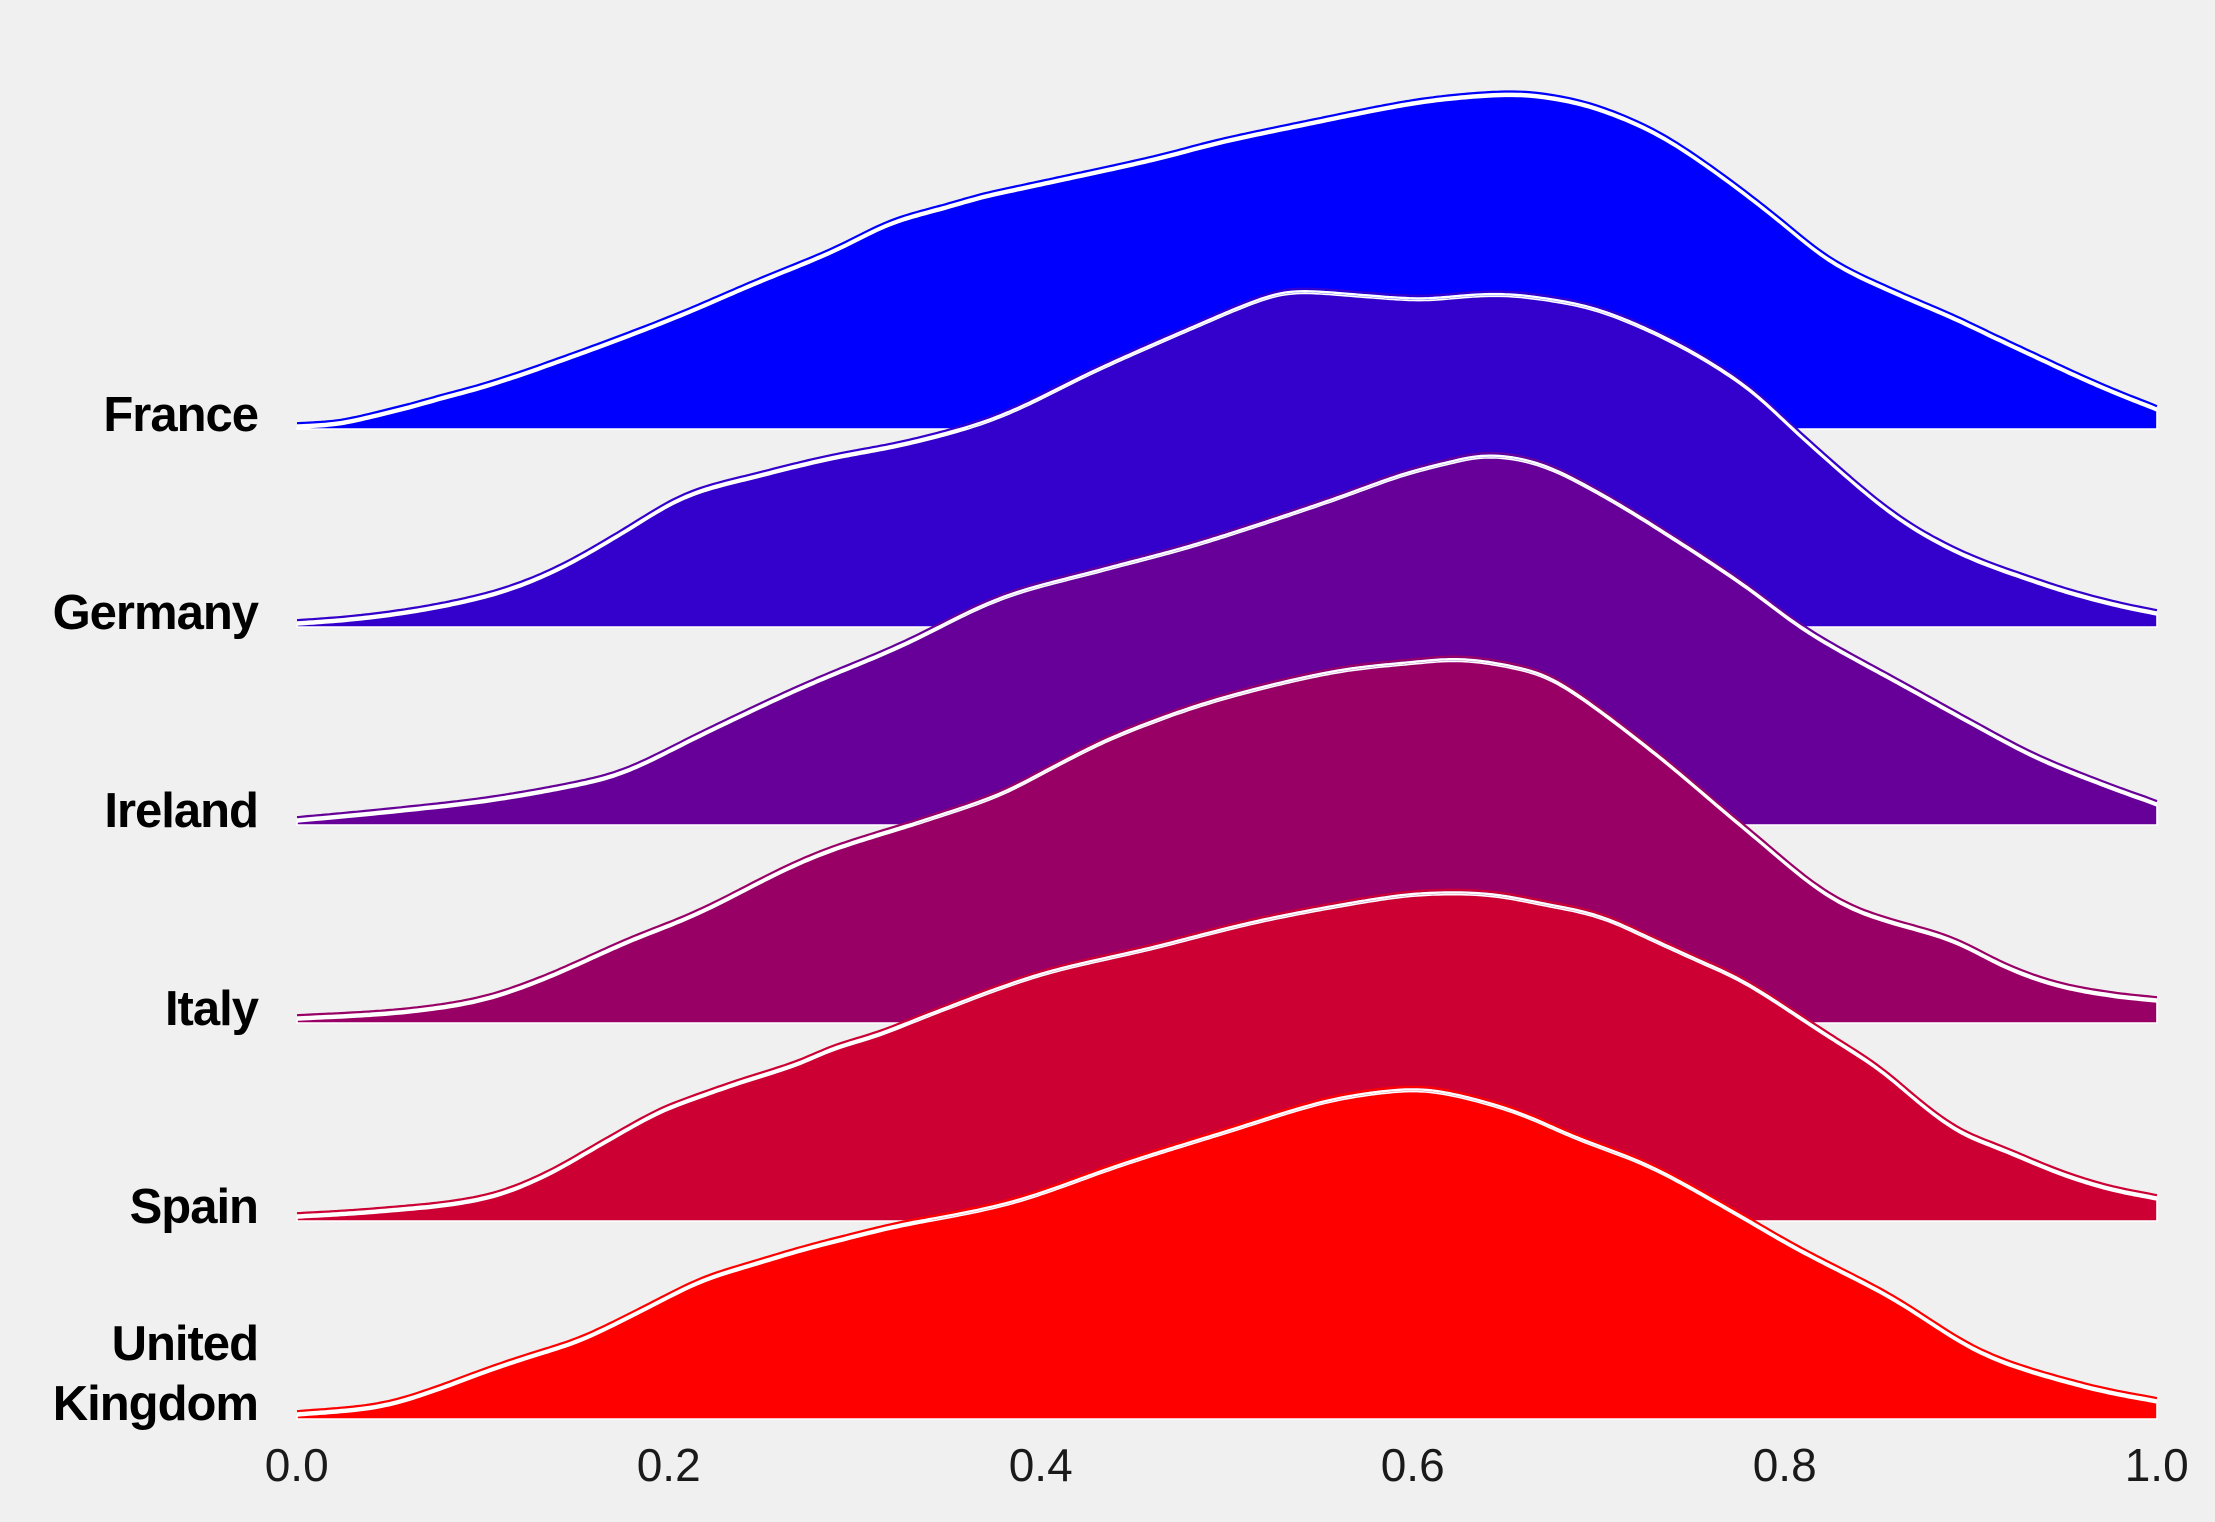 The height and width of the screenshot is (1522, 2215). What do you see at coordinates (194, 1207) in the screenshot?
I see `svg-text: Spain` at bounding box center [194, 1207].